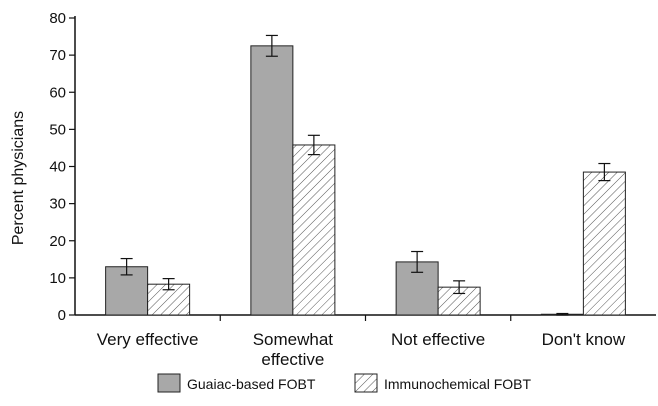  What do you see at coordinates (251, 384) in the screenshot?
I see `legend-label: Guaiac-based FOBT` at bounding box center [251, 384].